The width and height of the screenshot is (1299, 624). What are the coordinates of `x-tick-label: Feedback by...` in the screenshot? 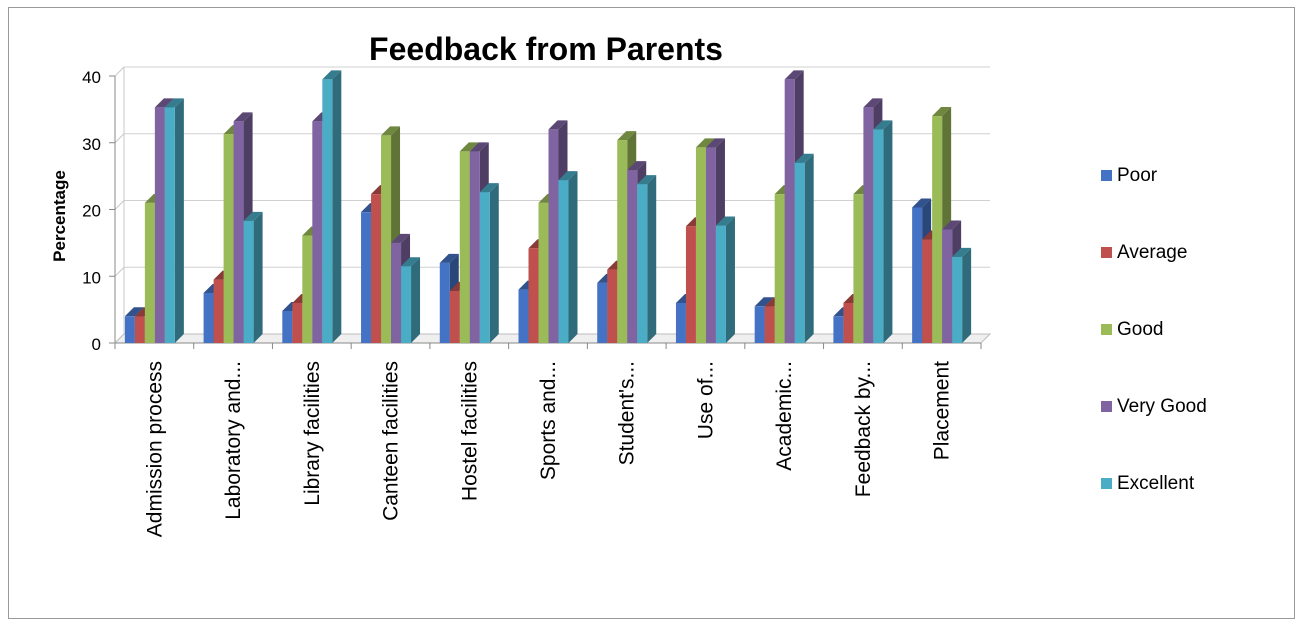 It's located at (863, 429).